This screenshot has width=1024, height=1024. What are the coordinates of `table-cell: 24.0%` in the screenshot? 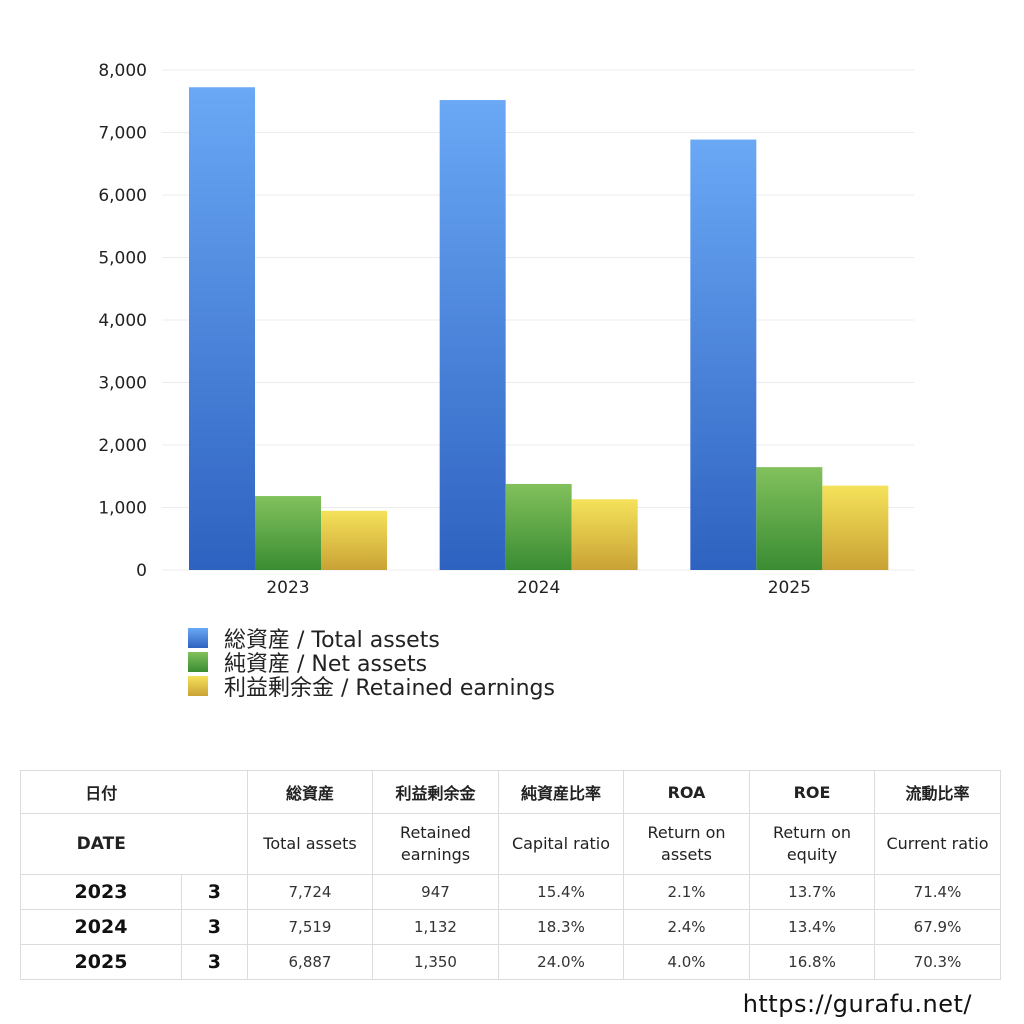 It's located at (561, 962).